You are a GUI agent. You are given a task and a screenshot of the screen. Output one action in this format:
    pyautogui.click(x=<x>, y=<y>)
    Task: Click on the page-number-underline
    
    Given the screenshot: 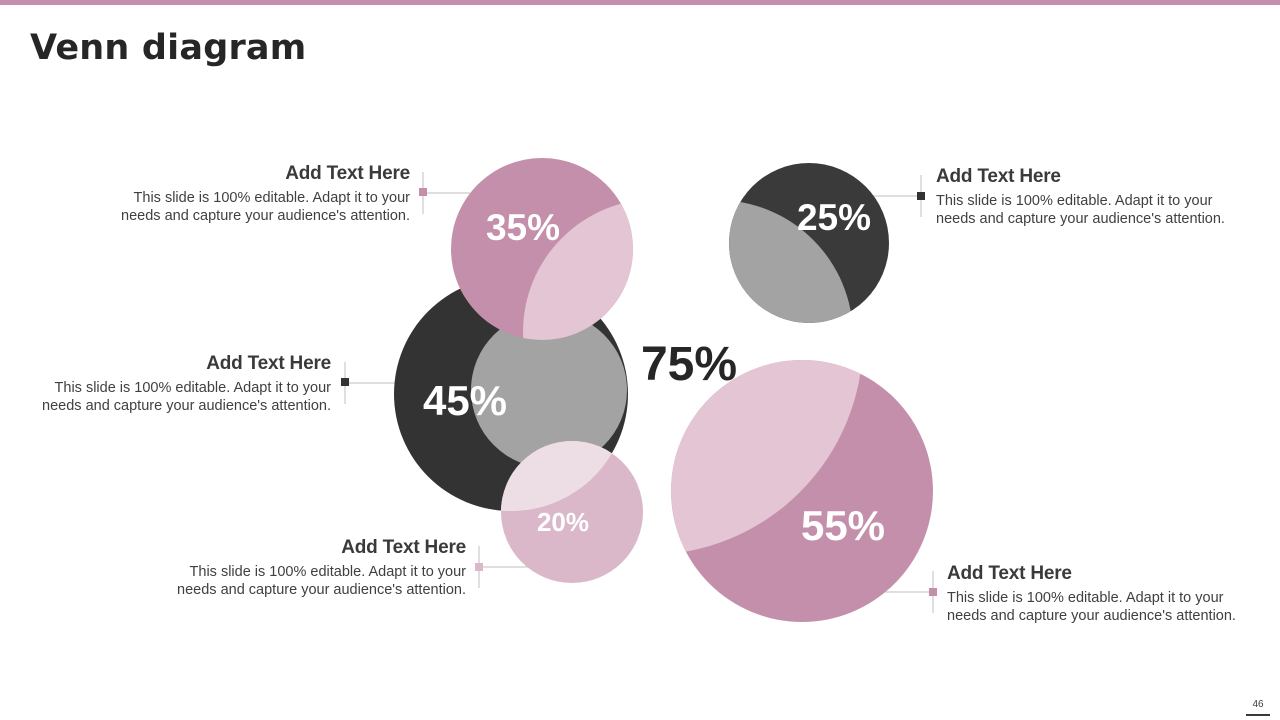 What is the action you would take?
    pyautogui.click(x=1258, y=715)
    